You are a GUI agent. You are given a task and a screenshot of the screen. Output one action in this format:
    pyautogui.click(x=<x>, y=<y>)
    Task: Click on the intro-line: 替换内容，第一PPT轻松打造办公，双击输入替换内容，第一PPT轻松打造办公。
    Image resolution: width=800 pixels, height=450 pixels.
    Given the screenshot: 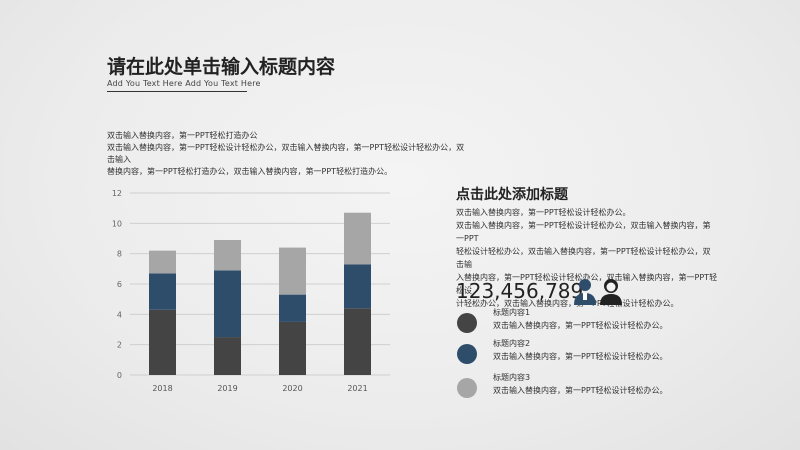 What is the action you would take?
    pyautogui.click(x=250, y=171)
    